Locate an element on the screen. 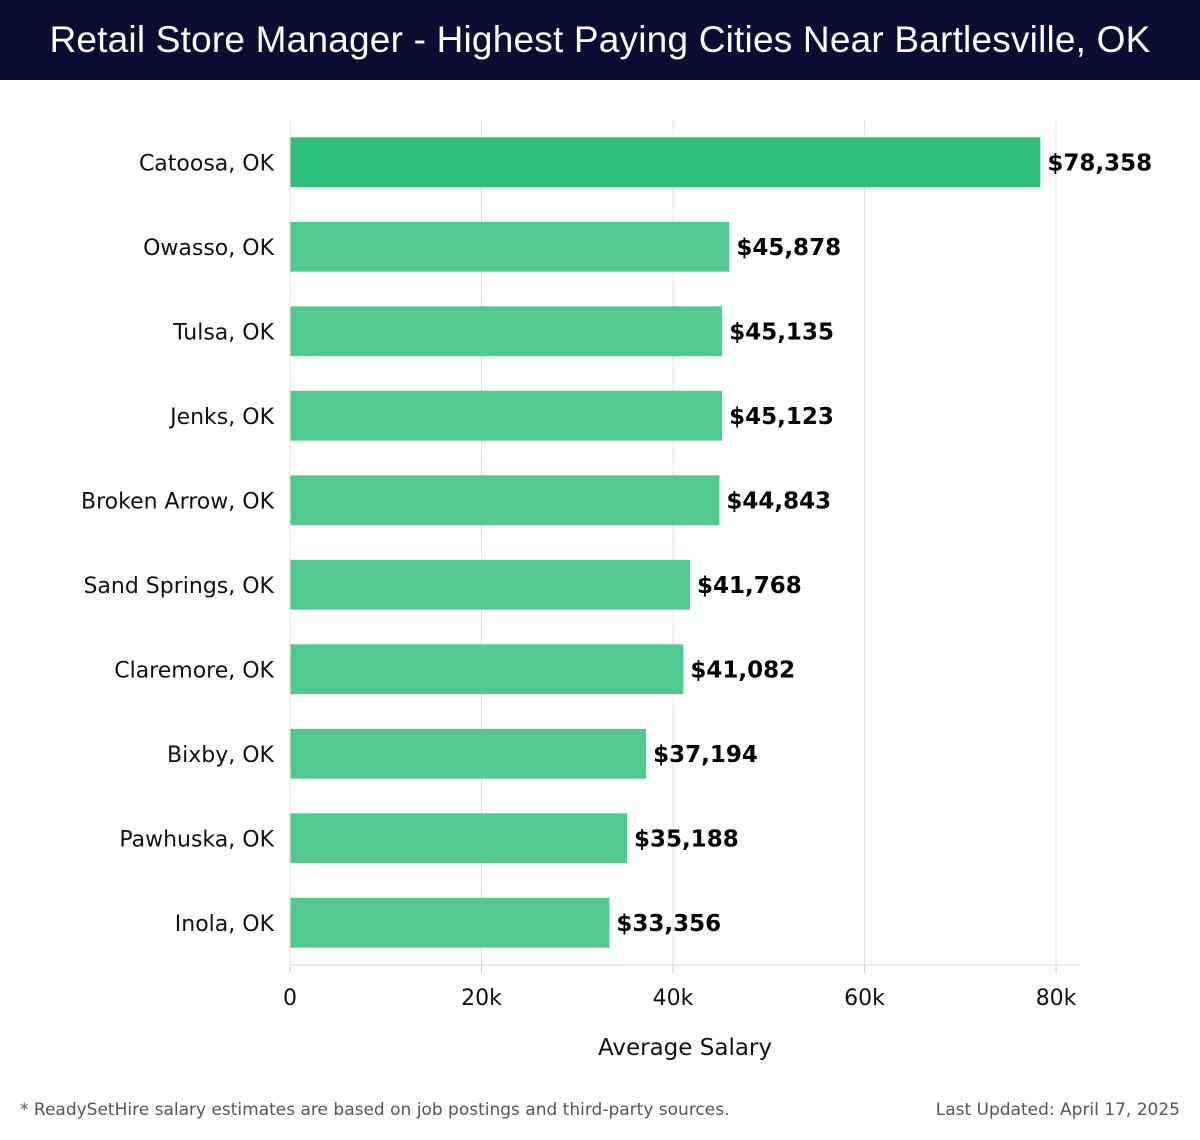 The width and height of the screenshot is (1200, 1140). value-label: $44,843 is located at coordinates (778, 501).